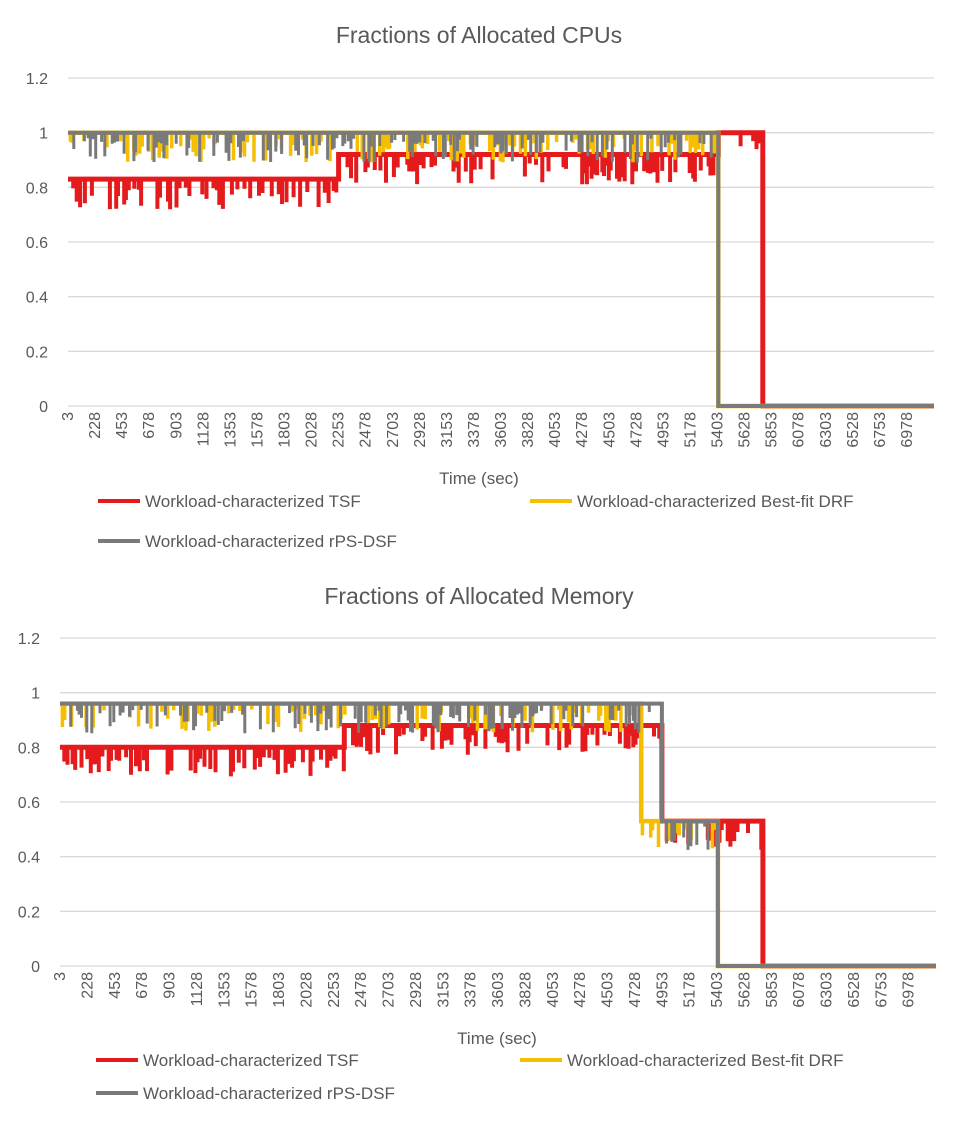  Describe the element at coordinates (635, 990) in the screenshot. I see `x-tick-label: 4728` at that location.